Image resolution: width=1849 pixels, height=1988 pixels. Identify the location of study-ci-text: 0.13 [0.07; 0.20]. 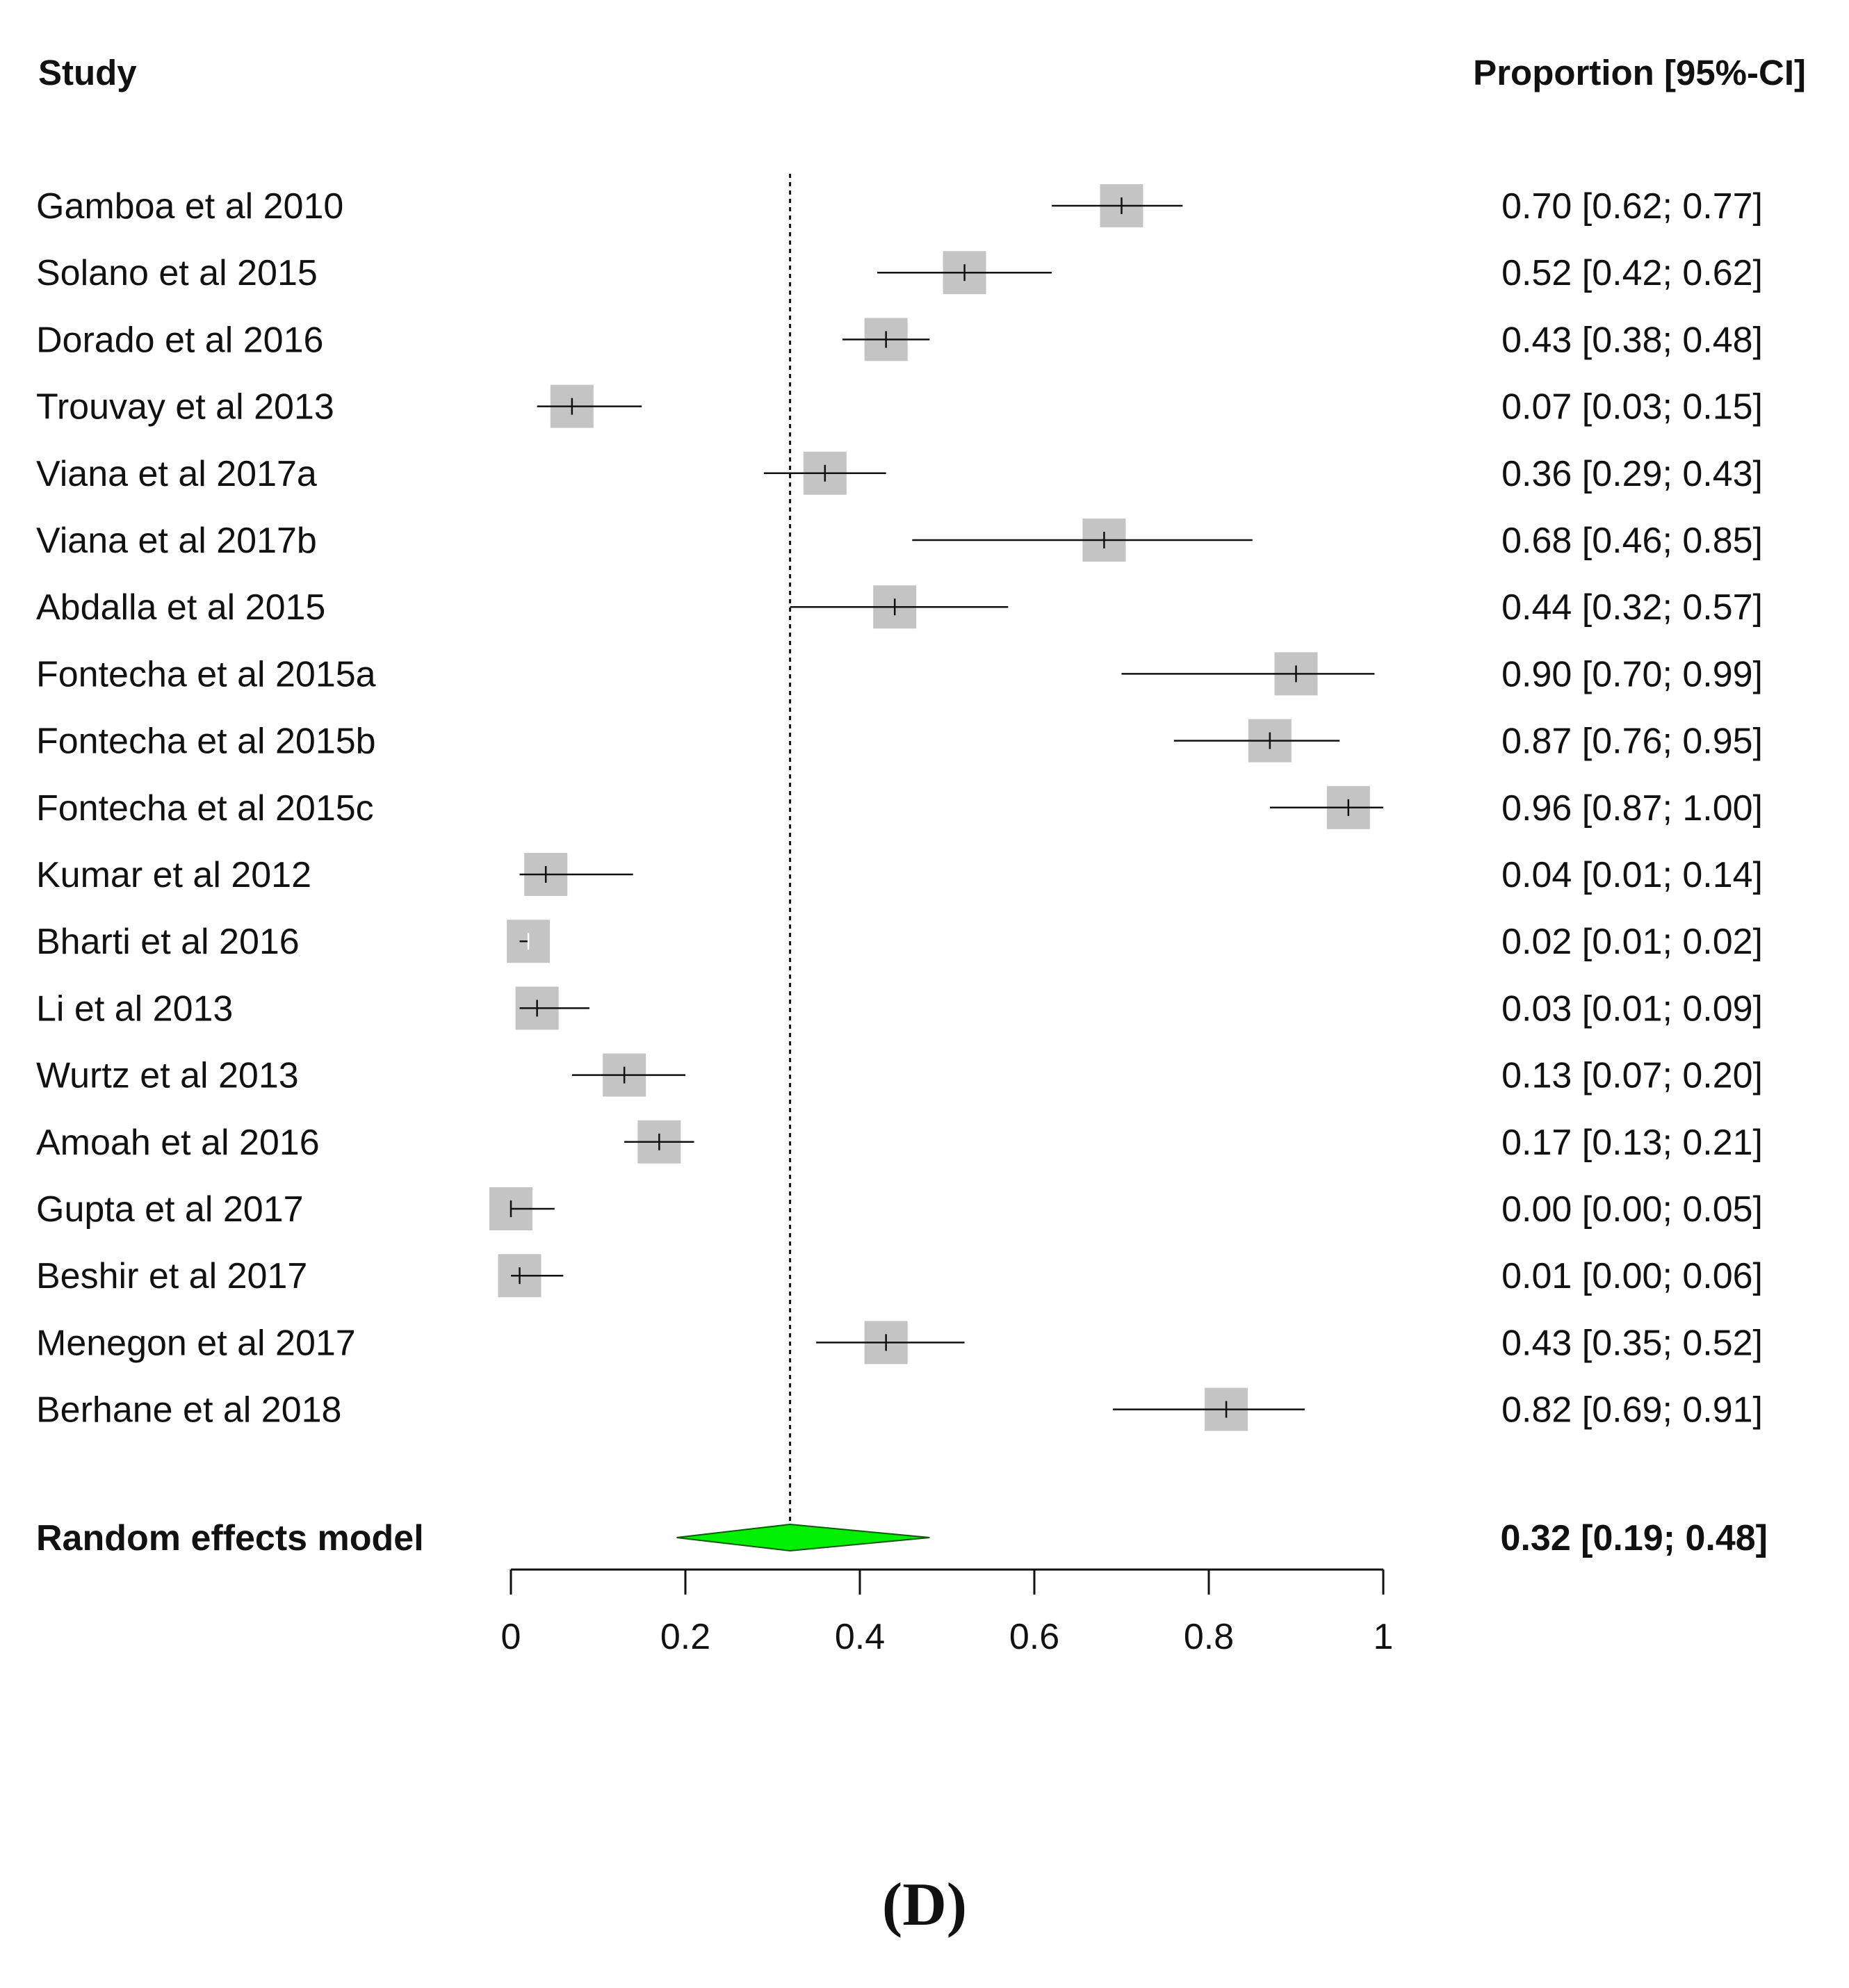
(1632, 1076).